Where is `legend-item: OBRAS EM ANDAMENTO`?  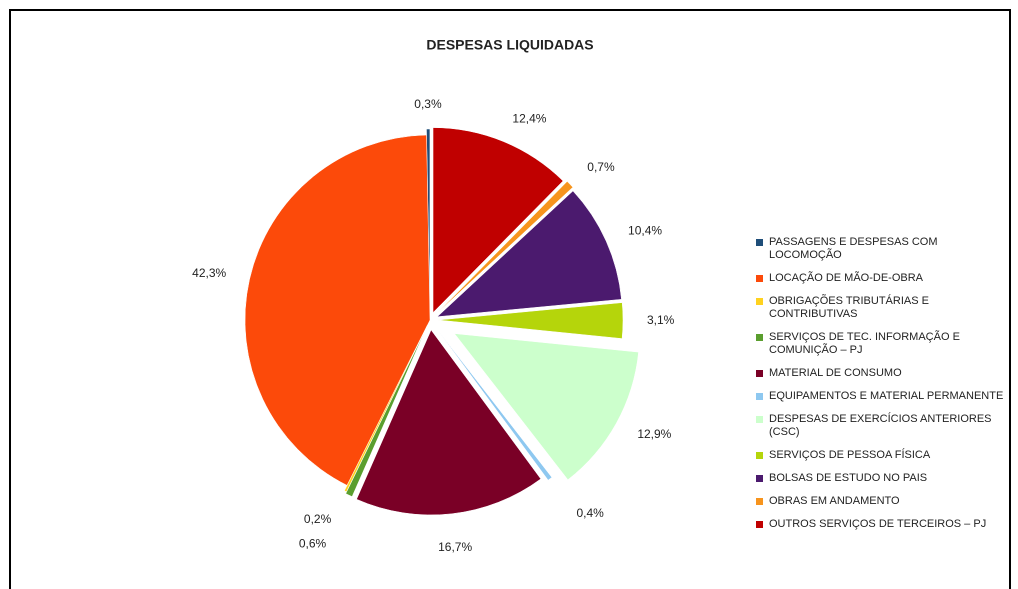
legend-item: OBRAS EM ANDAMENTO is located at coordinates (881, 501).